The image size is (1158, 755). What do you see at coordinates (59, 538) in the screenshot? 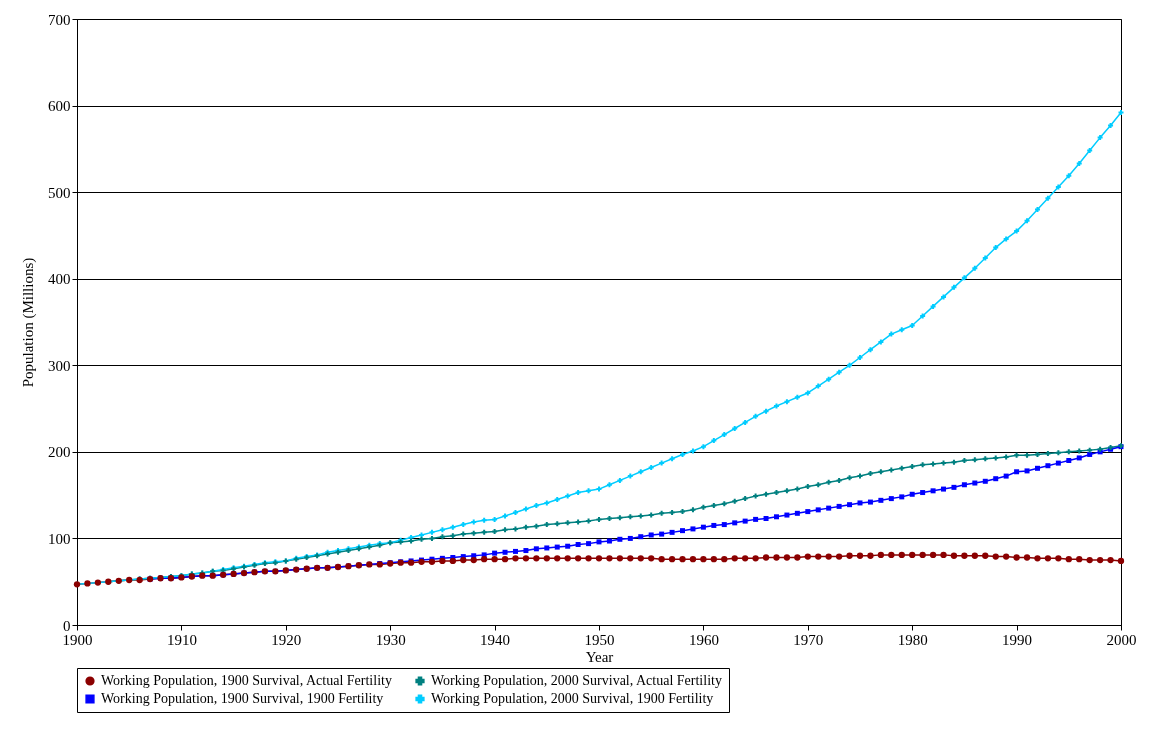
I see `y-tick-label: 100` at bounding box center [59, 538].